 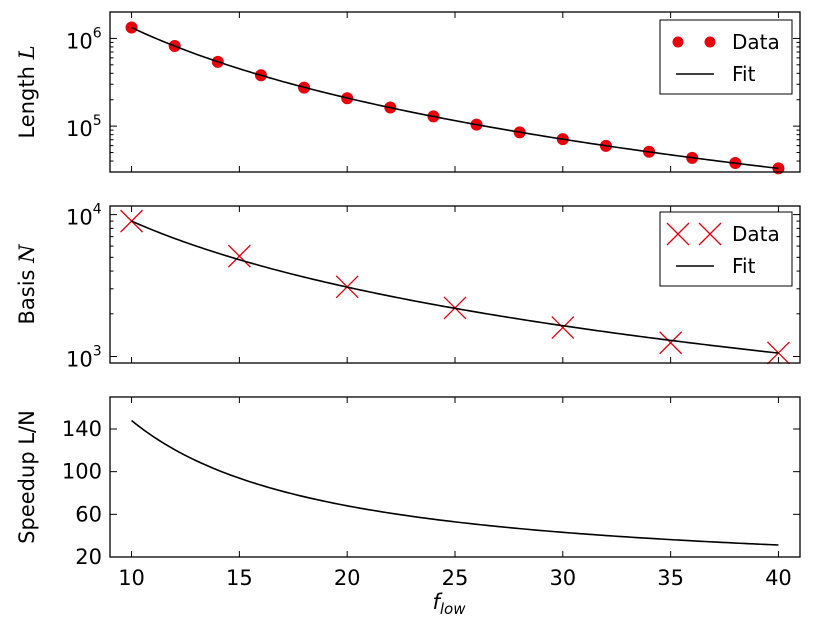 I want to click on y-tick-label: 60, so click(x=88, y=514).